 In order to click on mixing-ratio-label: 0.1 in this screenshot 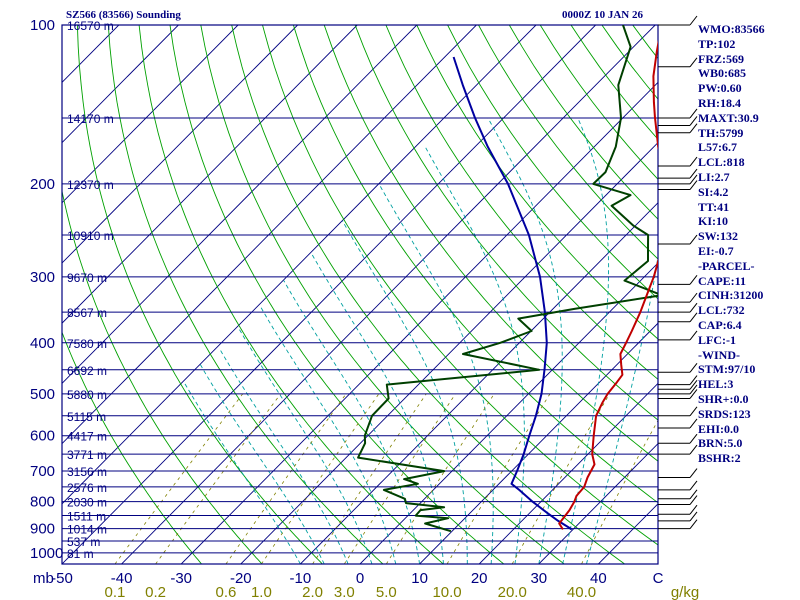, I will do `click(115, 592)`.